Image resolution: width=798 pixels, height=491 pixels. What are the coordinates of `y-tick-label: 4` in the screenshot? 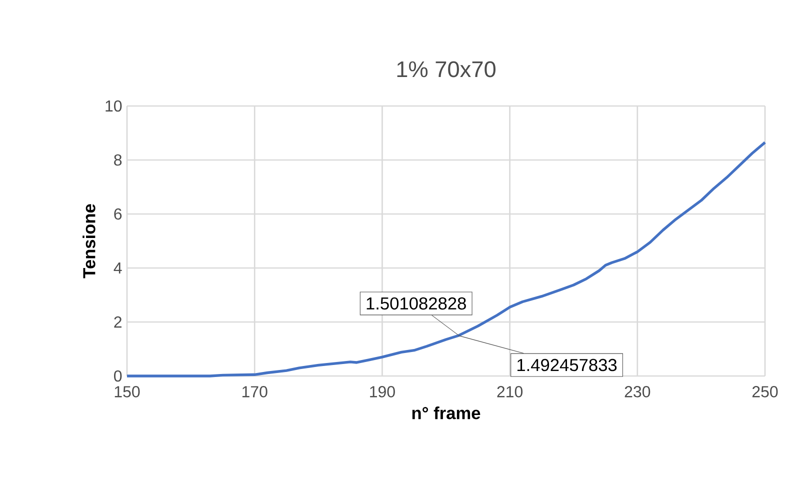 It's located at (118, 268).